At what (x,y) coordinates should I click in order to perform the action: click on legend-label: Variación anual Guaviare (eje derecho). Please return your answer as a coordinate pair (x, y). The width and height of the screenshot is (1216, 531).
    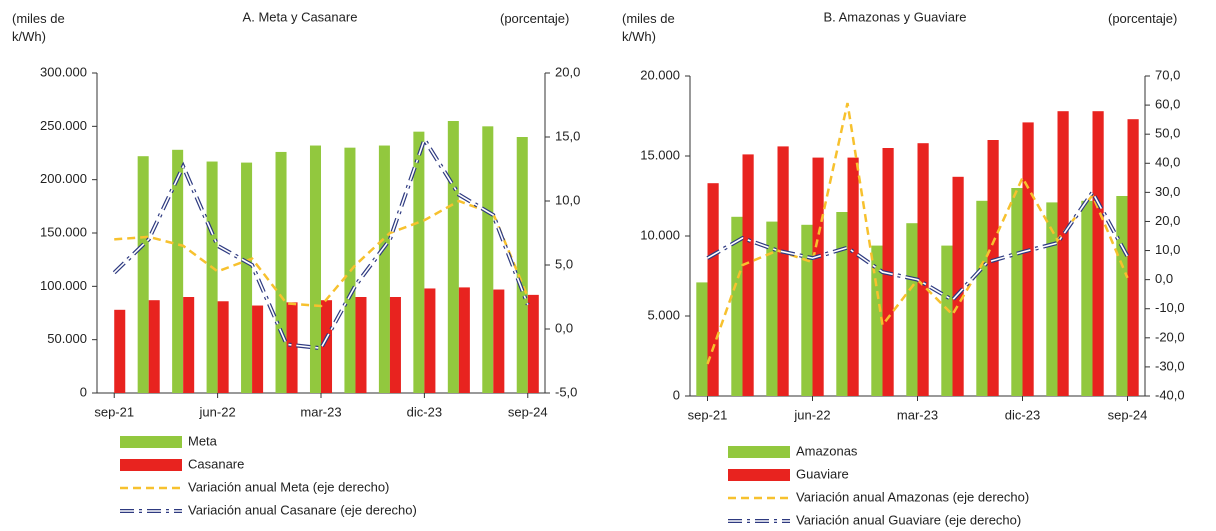
    Looking at the image, I should click on (908, 519).